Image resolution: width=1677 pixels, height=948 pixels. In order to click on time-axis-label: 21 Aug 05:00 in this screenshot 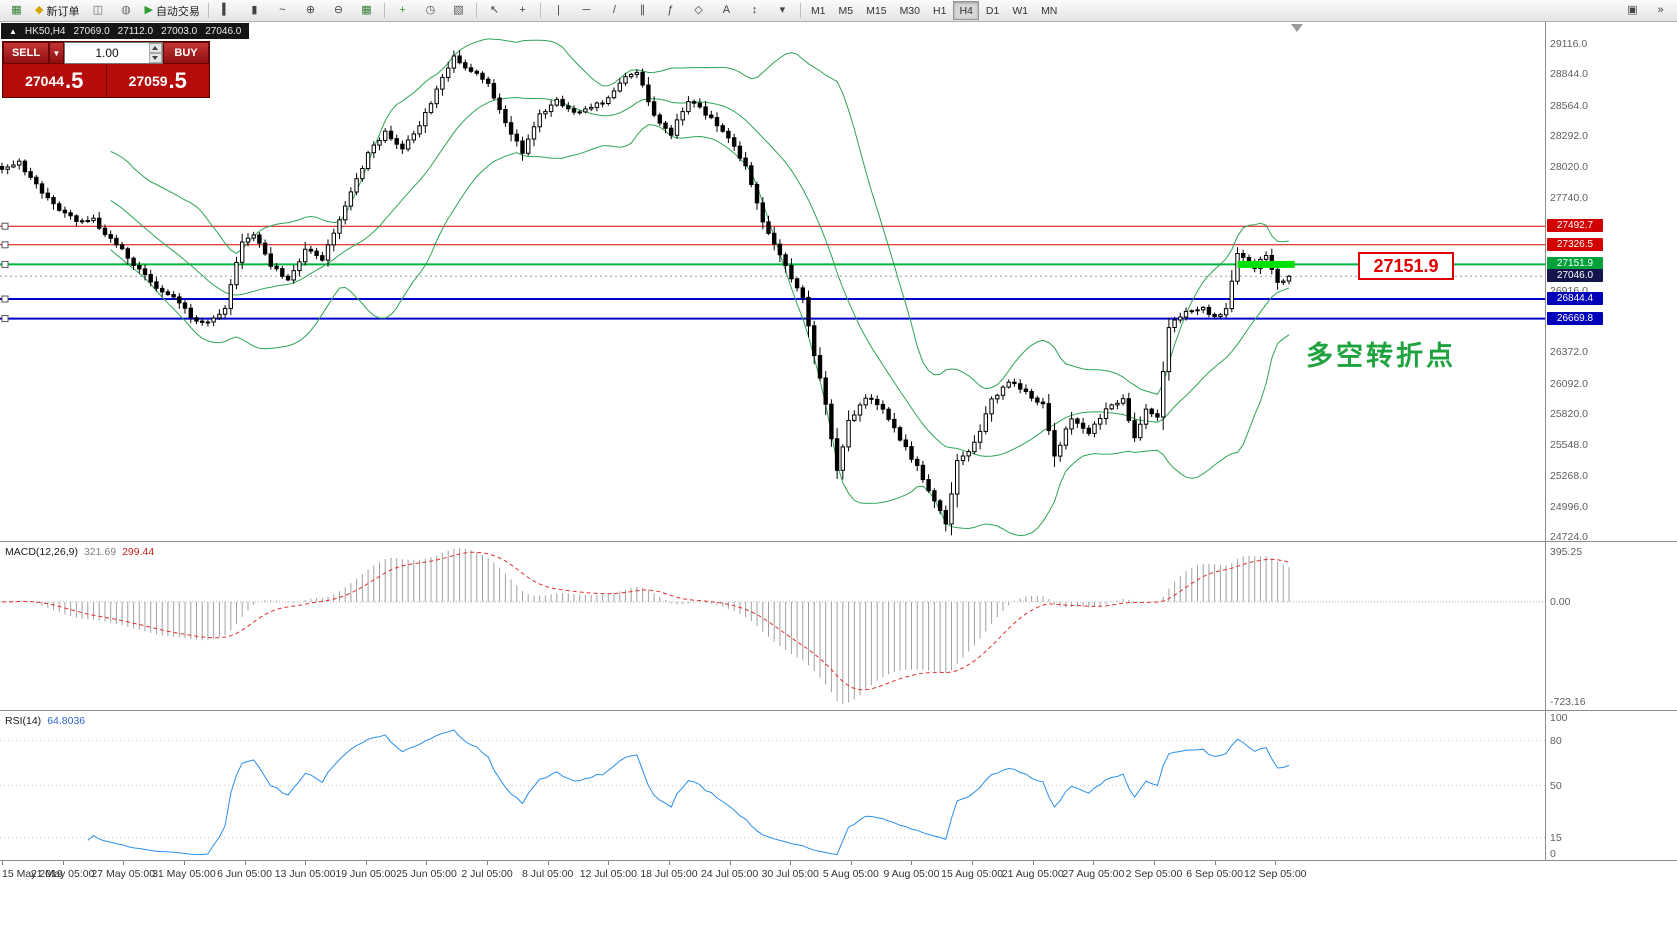, I will do `click(1032, 874)`.